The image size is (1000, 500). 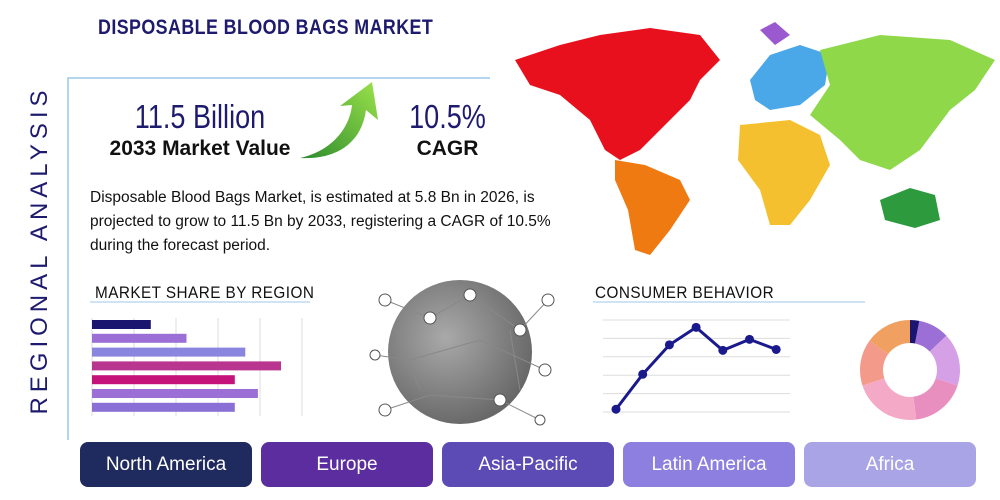 I want to click on globe, so click(x=462, y=353).